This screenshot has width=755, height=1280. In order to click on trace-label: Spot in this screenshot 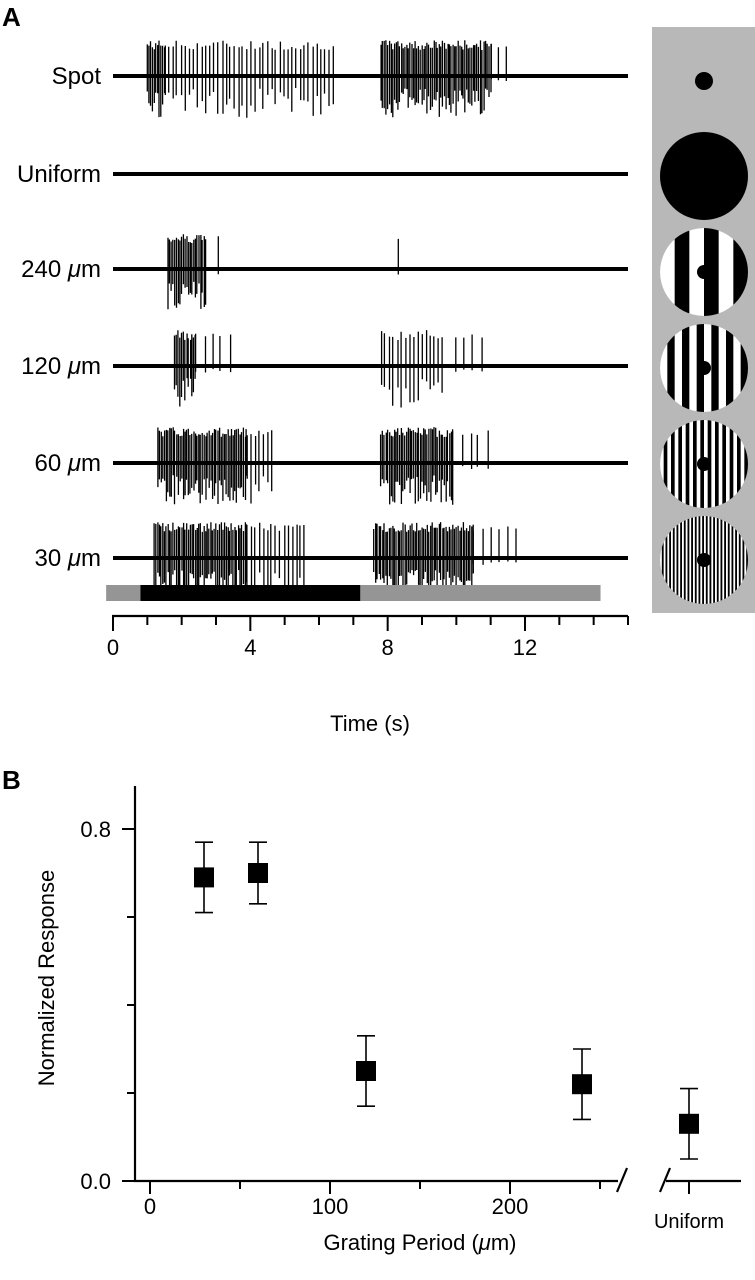, I will do `click(77, 76)`.